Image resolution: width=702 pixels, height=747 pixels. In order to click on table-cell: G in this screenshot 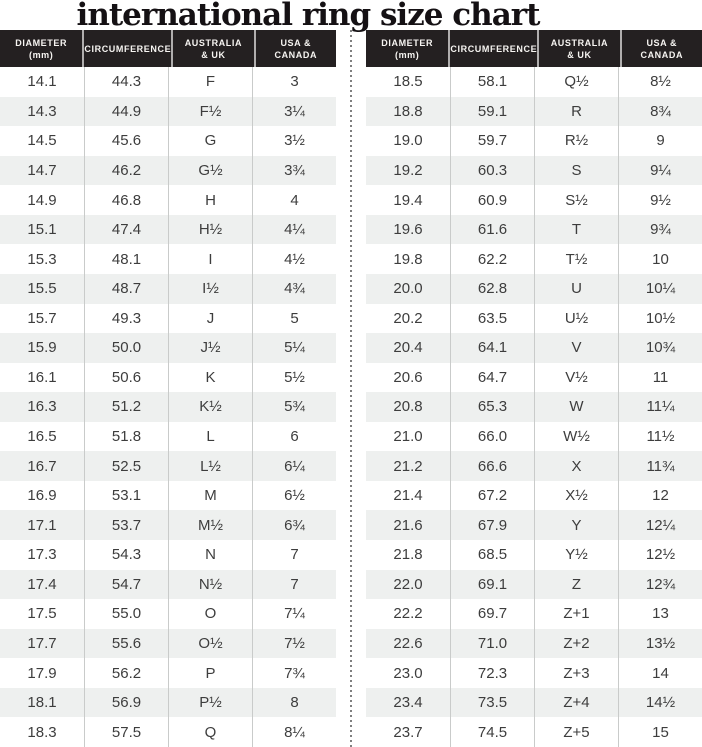, I will do `click(210, 141)`.